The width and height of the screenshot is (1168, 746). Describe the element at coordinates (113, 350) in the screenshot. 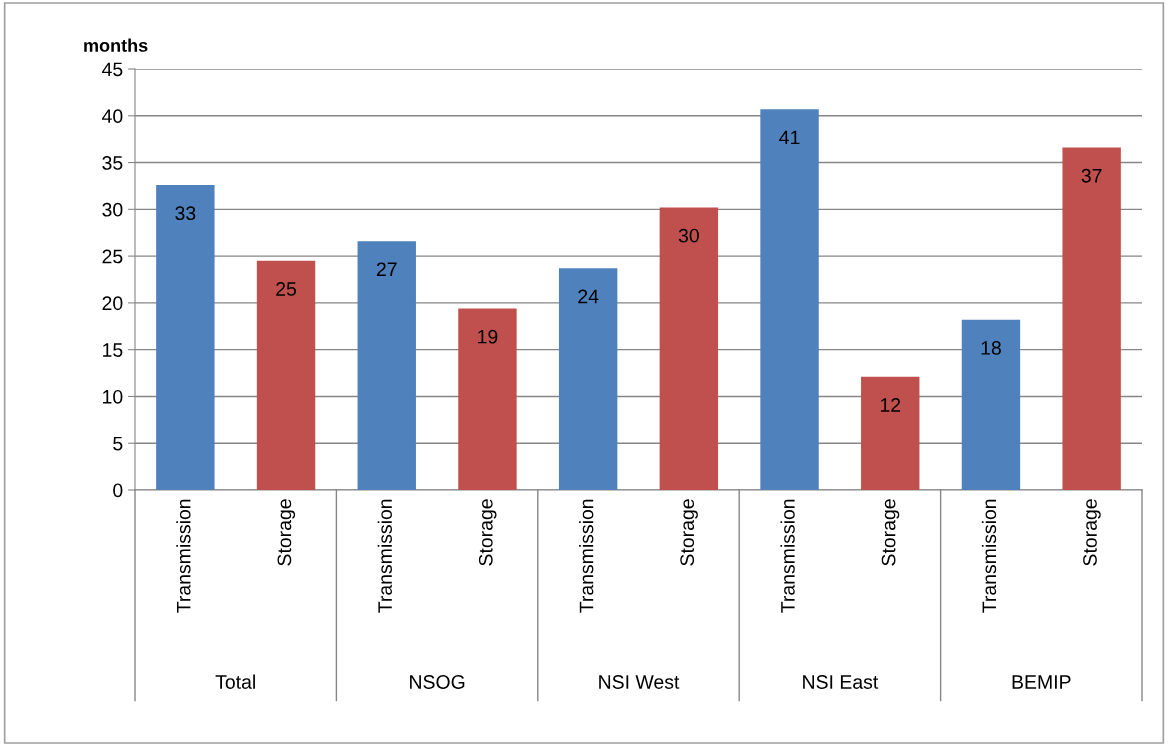

I see `y-tick-label: 15` at that location.